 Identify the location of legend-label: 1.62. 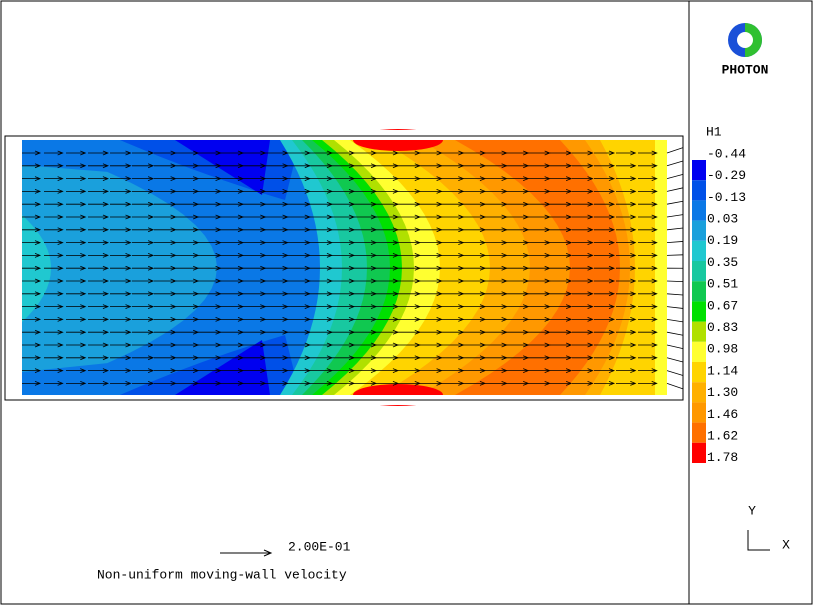
(722, 436).